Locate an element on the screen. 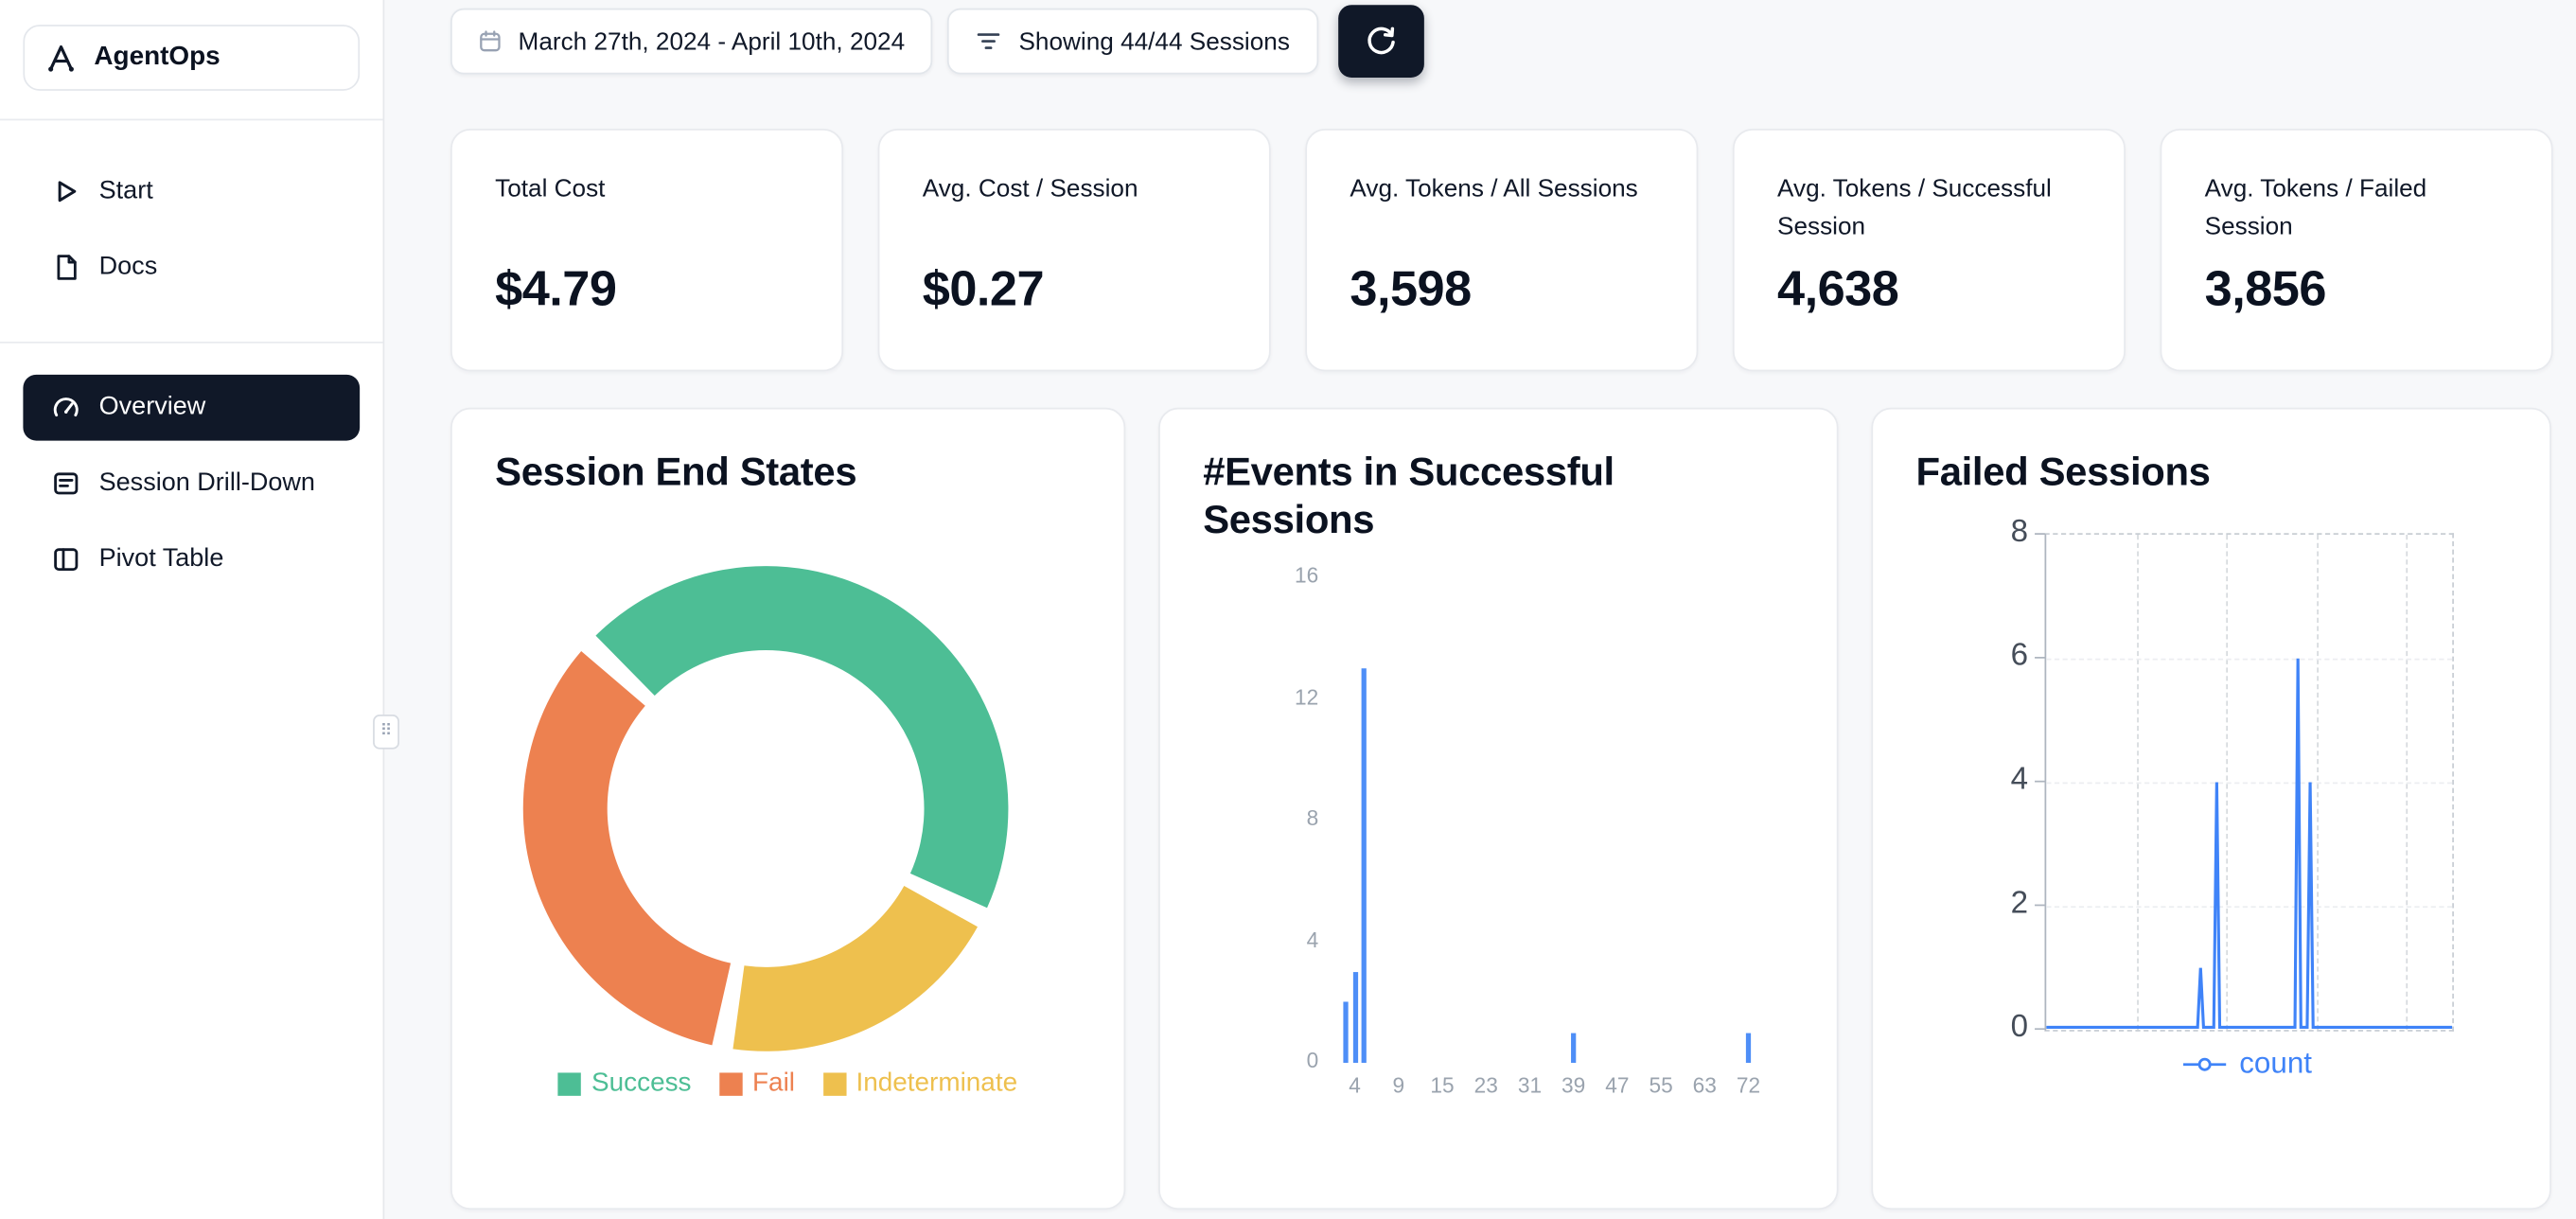  sidebar-nav-top: Start Docs is located at coordinates (191, 231).